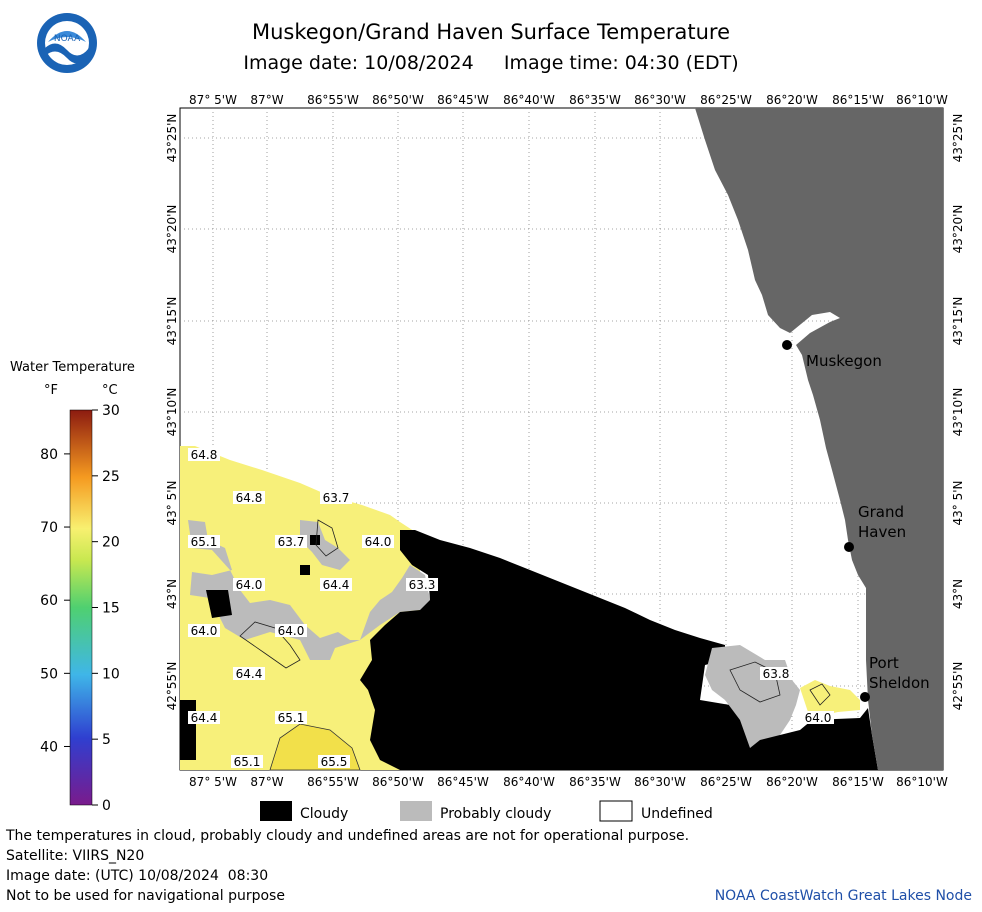  What do you see at coordinates (172, 229) in the screenshot?
I see `lat-label: 43°20'N` at bounding box center [172, 229].